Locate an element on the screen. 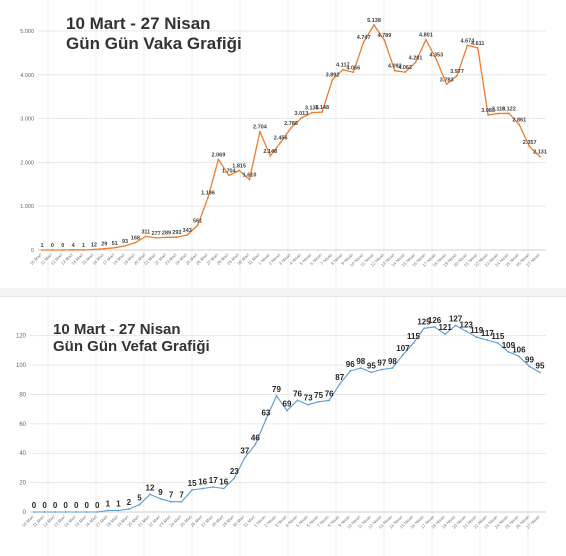 The image size is (566, 556). deaths-data-label: 106 is located at coordinates (519, 349).